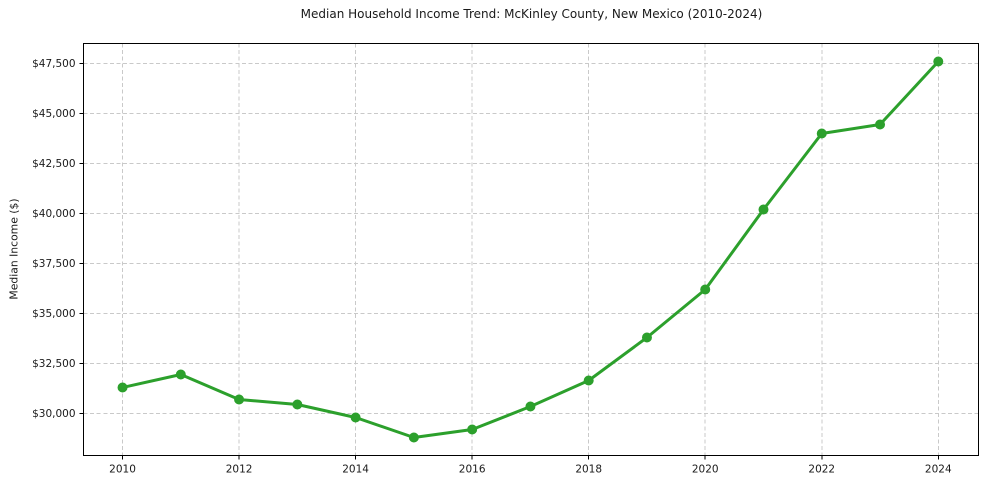 This screenshot has height=490, width=989. I want to click on y-tick-label: $47,500, so click(53, 64).